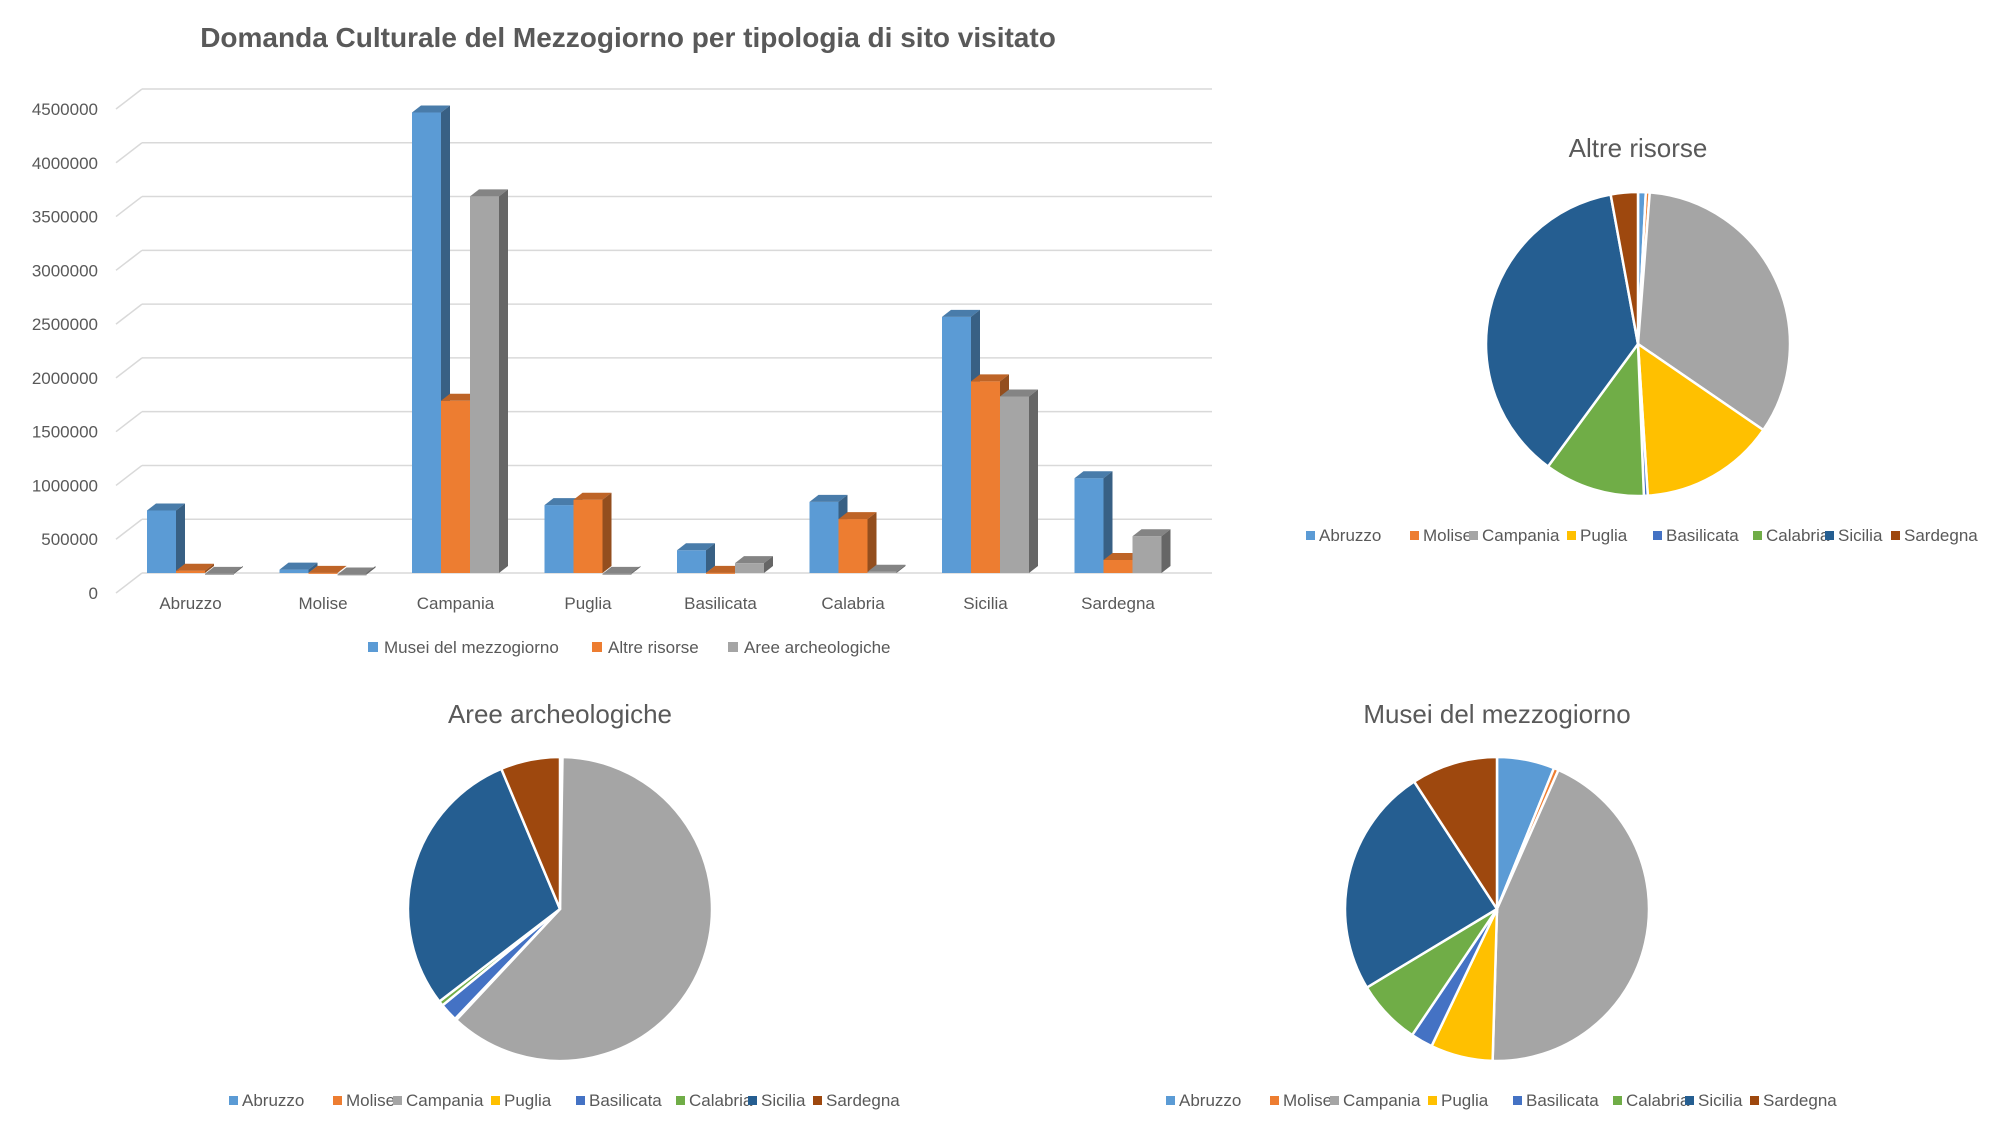 The width and height of the screenshot is (2000, 1125). What do you see at coordinates (621, 570) in the screenshot?
I see `bar-aree-archeologiche-puglia` at bounding box center [621, 570].